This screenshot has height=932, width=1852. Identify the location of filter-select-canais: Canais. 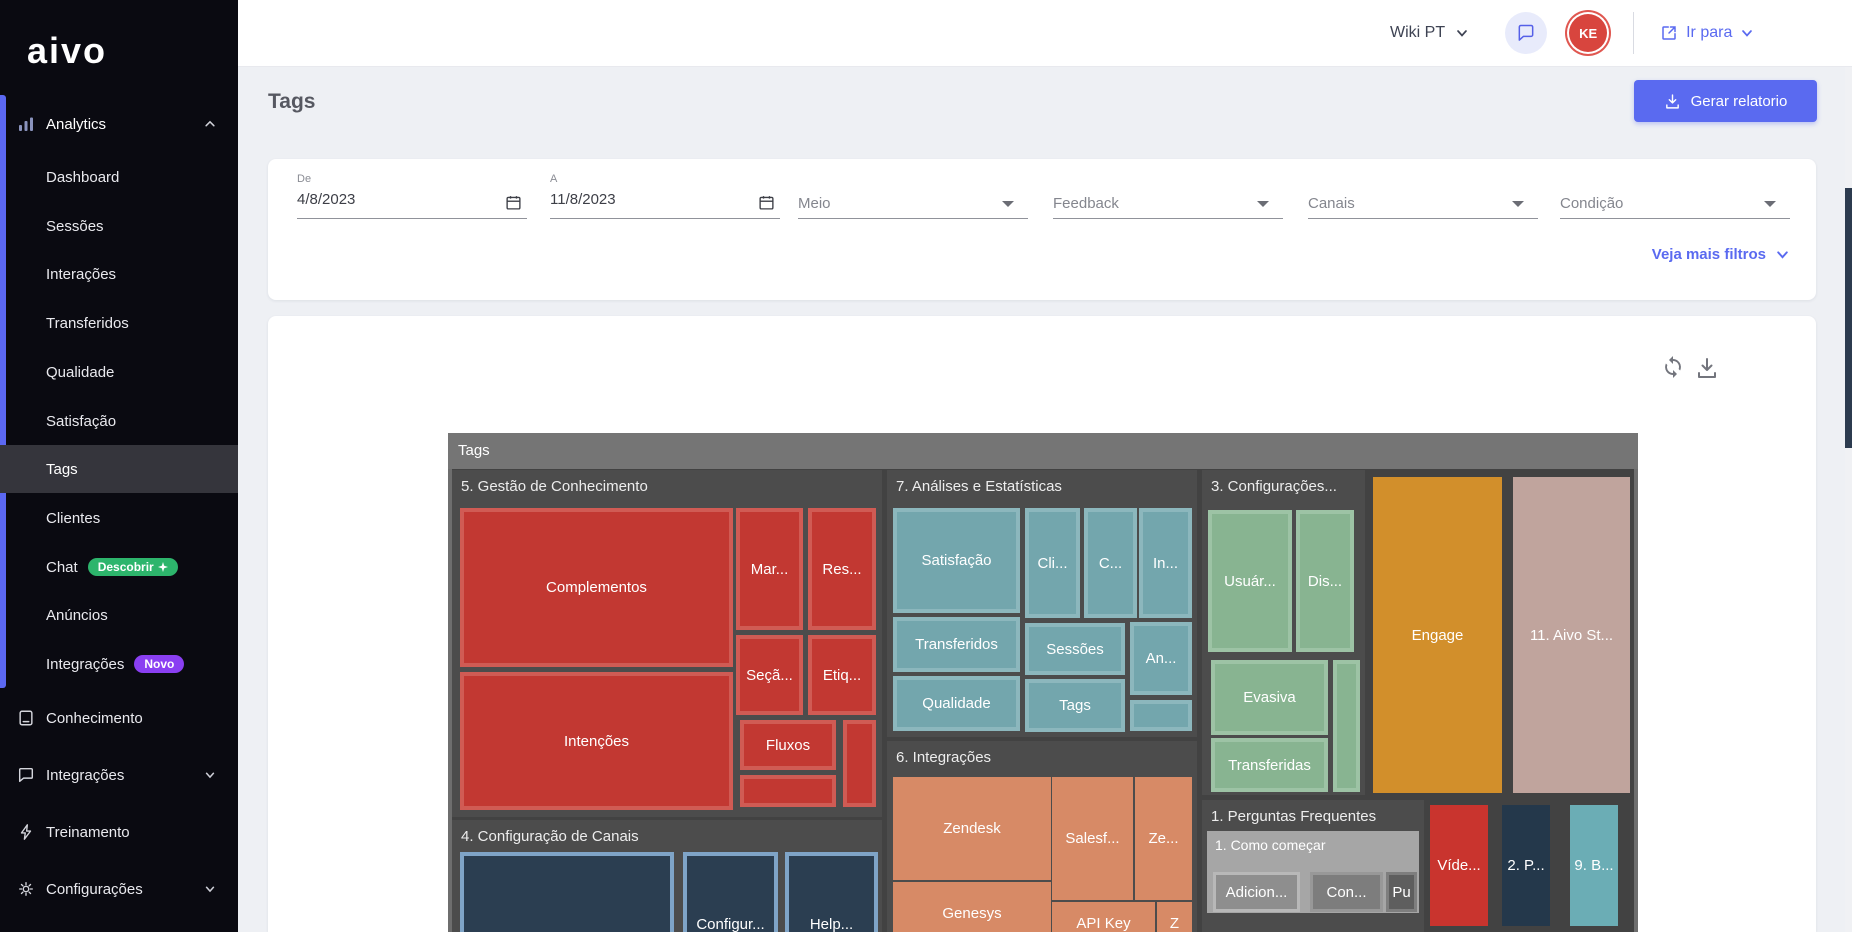
(1423, 229).